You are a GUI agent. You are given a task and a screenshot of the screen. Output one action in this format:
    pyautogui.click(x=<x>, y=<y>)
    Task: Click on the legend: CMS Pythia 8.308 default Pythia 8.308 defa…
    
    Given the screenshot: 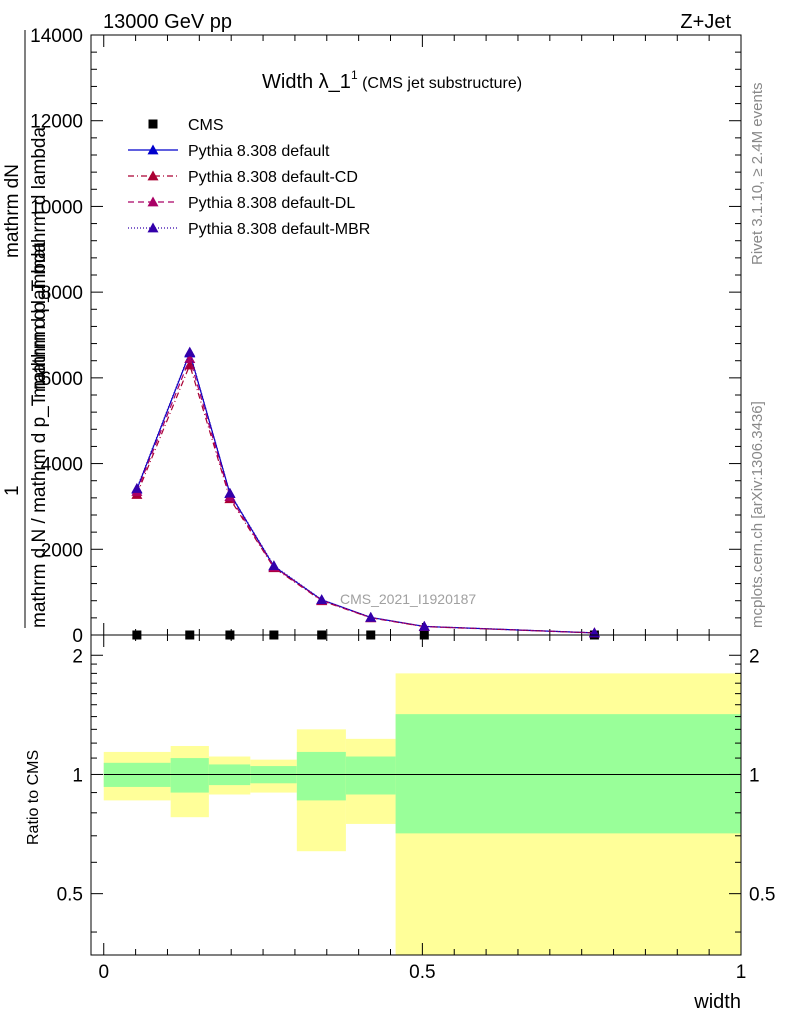 What is the action you would take?
    pyautogui.click(x=249, y=177)
    